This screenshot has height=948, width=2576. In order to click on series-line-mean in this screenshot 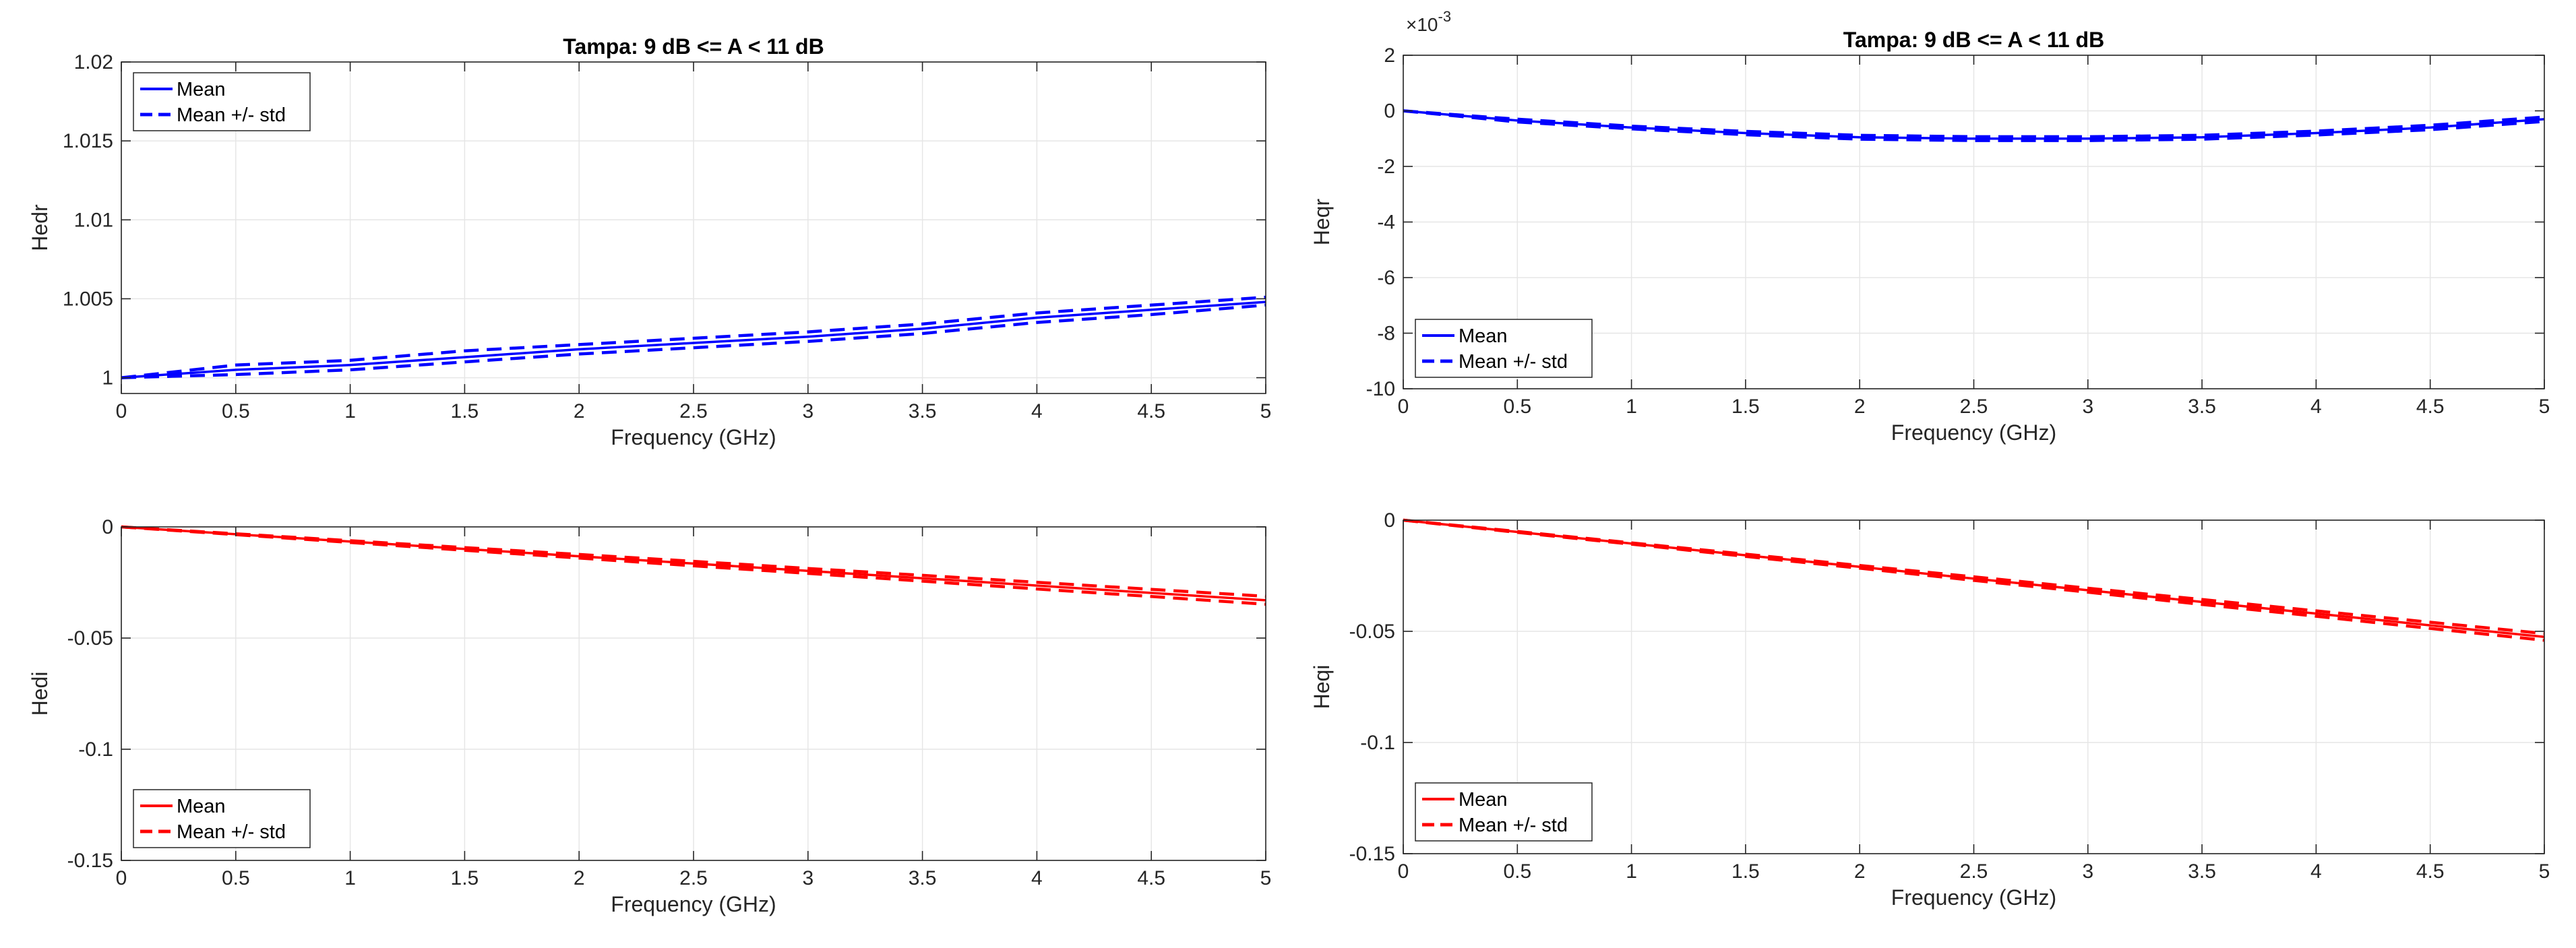, I will do `click(694, 340)`.